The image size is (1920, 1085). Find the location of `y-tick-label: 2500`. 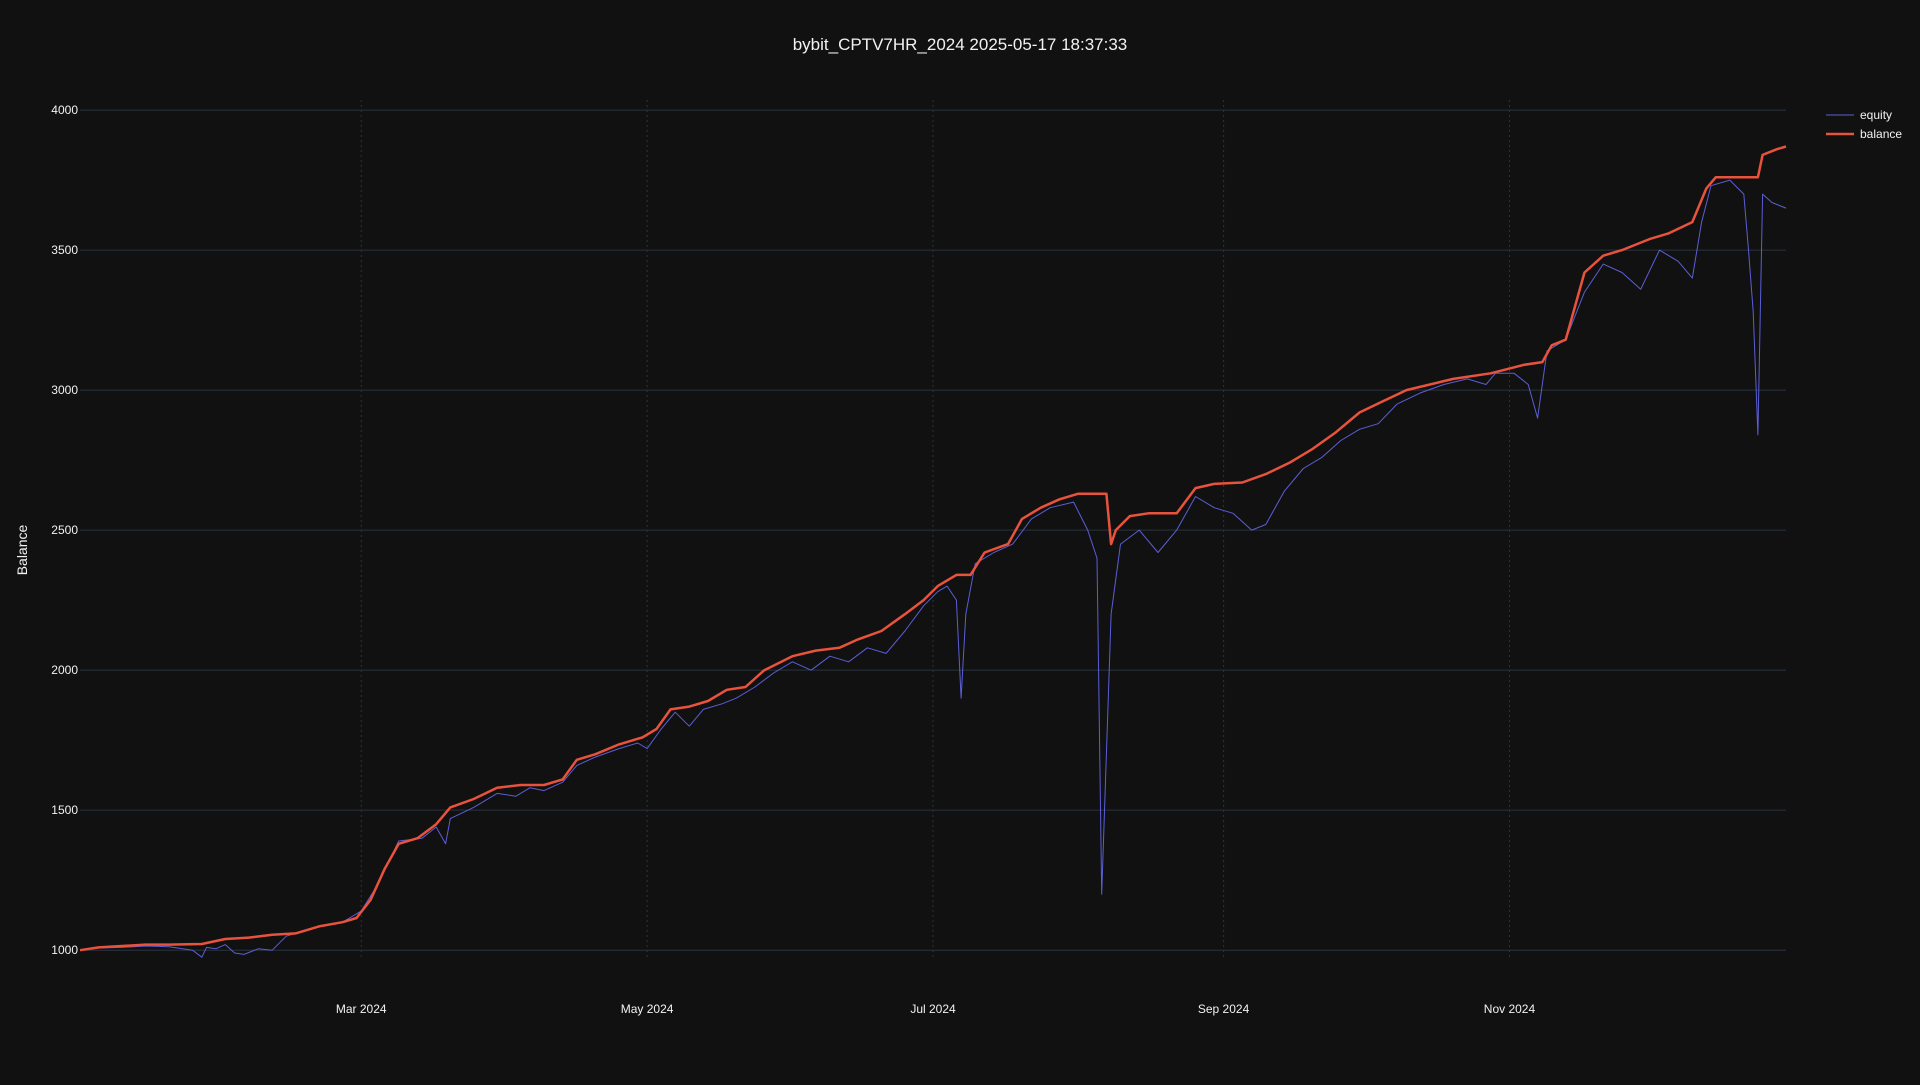

y-tick-label: 2500 is located at coordinates (64, 530).